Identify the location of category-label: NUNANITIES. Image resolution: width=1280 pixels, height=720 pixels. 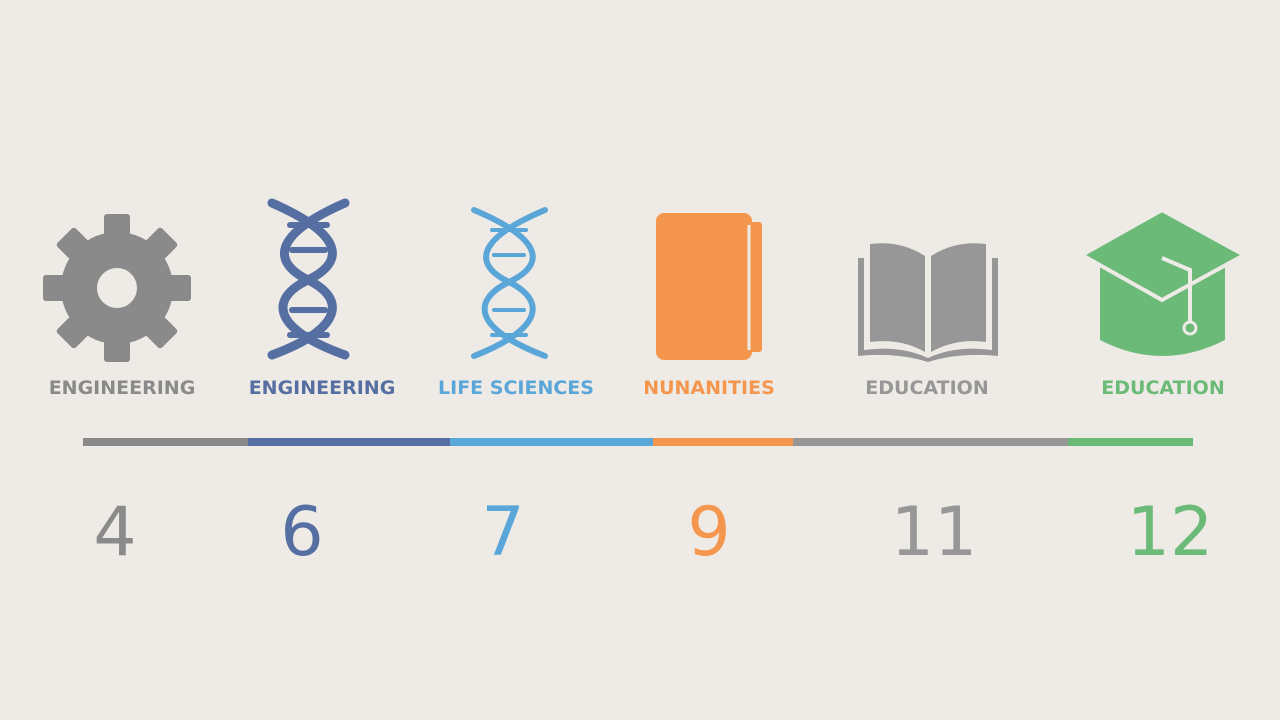
(709, 388).